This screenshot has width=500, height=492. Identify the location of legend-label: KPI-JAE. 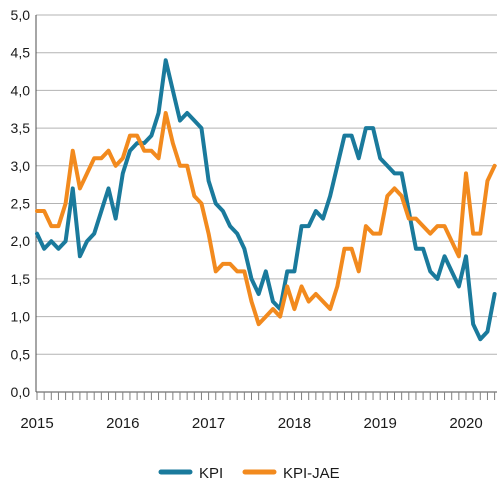
(311, 473).